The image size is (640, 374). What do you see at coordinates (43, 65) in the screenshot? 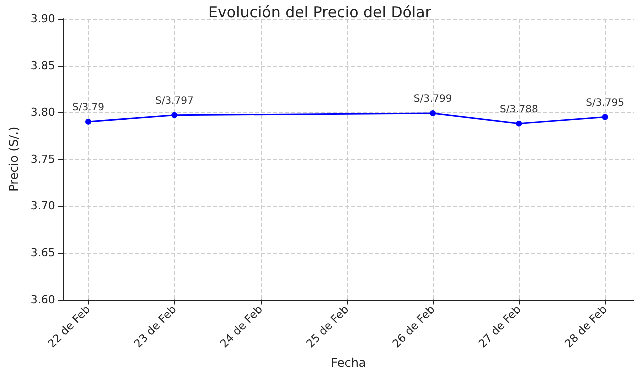
I see `y-tick-label: 3.85` at bounding box center [43, 65].